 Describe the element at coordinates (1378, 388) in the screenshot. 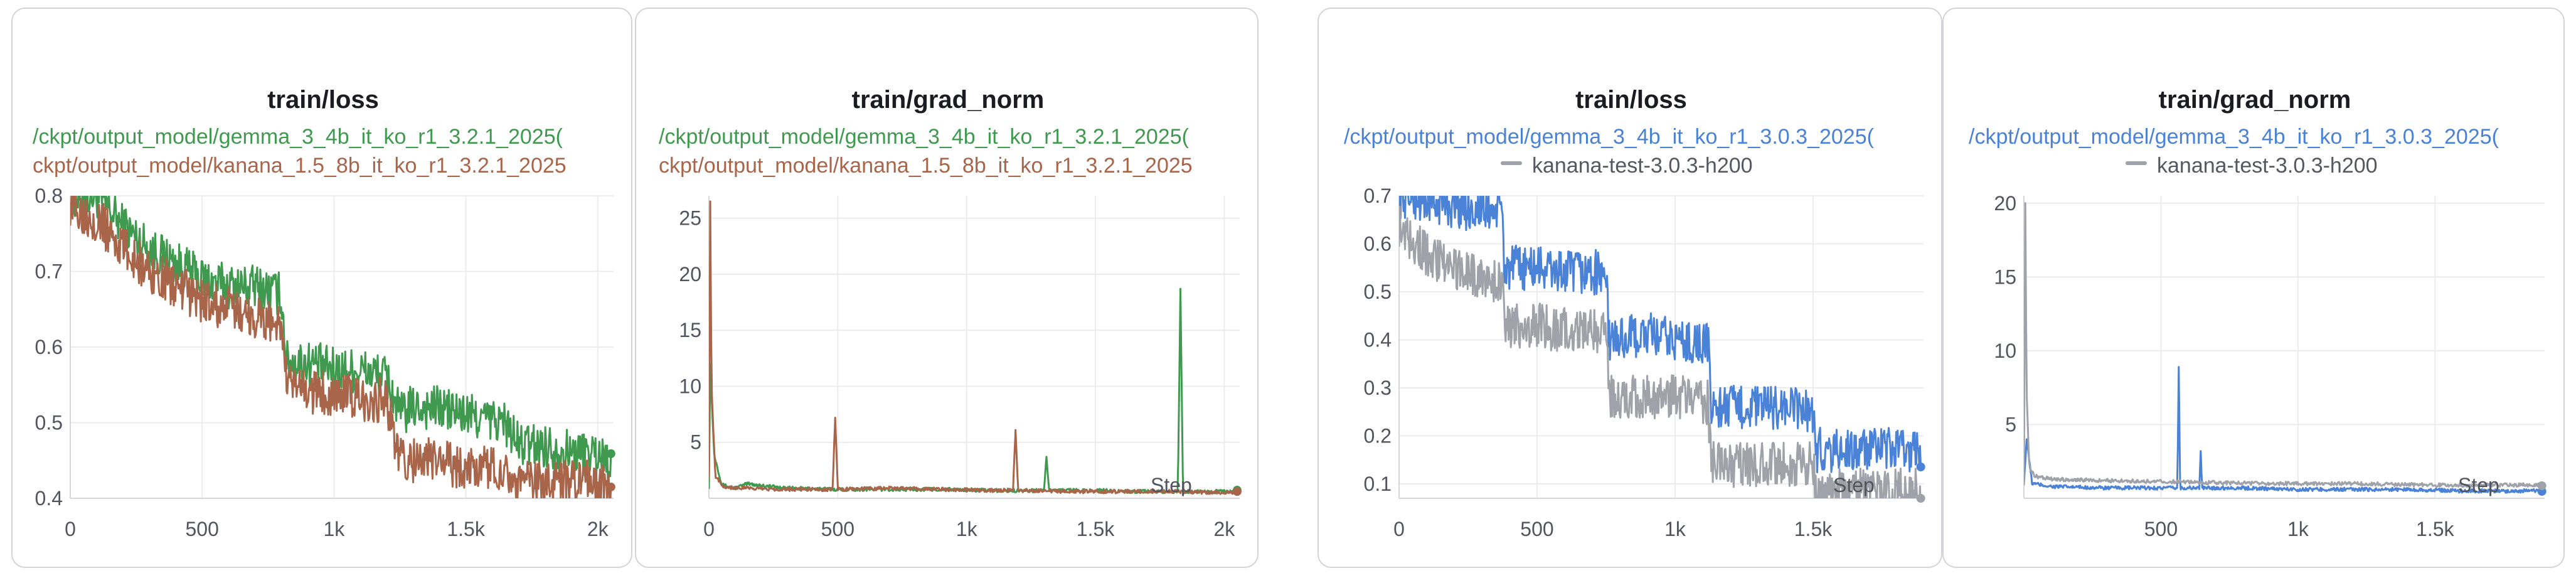

I see `y-tick-label: 0.3` at that location.